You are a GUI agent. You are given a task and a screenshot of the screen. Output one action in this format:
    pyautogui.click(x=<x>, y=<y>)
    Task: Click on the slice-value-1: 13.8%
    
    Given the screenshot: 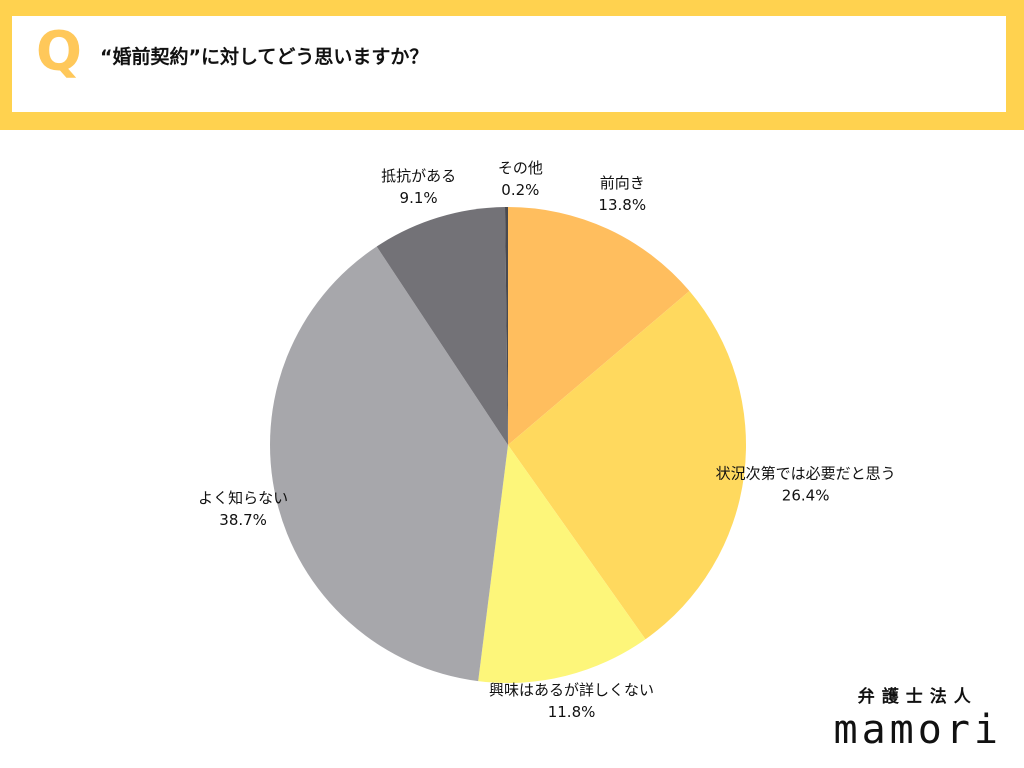 What is the action you would take?
    pyautogui.click(x=622, y=205)
    